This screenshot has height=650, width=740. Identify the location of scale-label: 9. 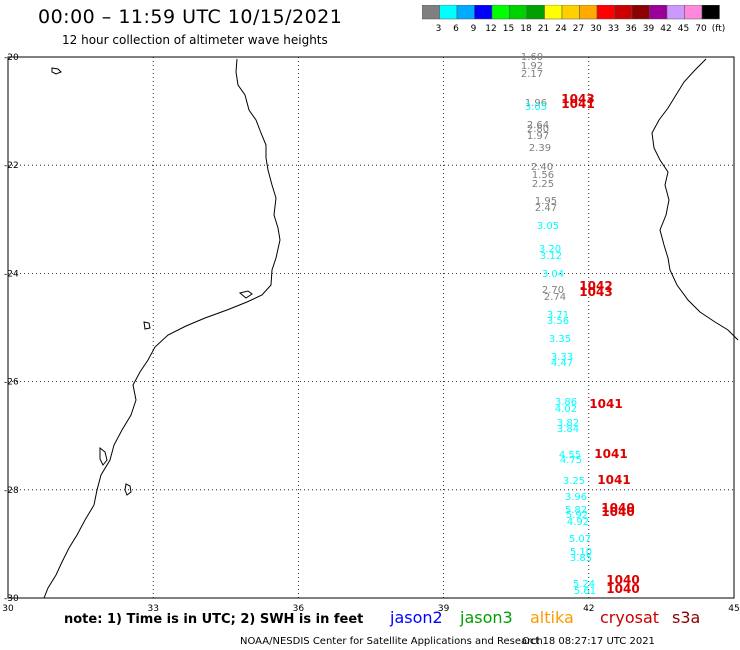
(474, 29).